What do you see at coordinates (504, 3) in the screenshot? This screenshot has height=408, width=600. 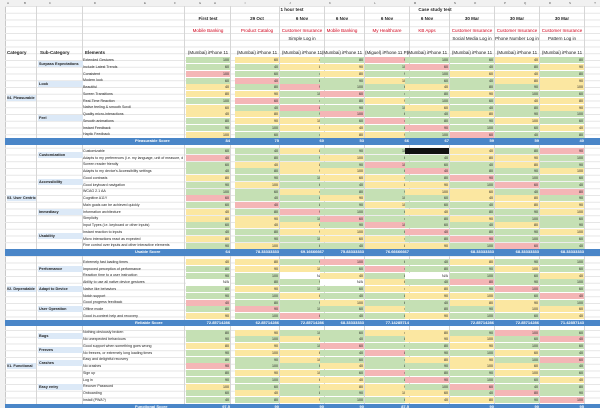 I see `column-header: P` at bounding box center [504, 3].